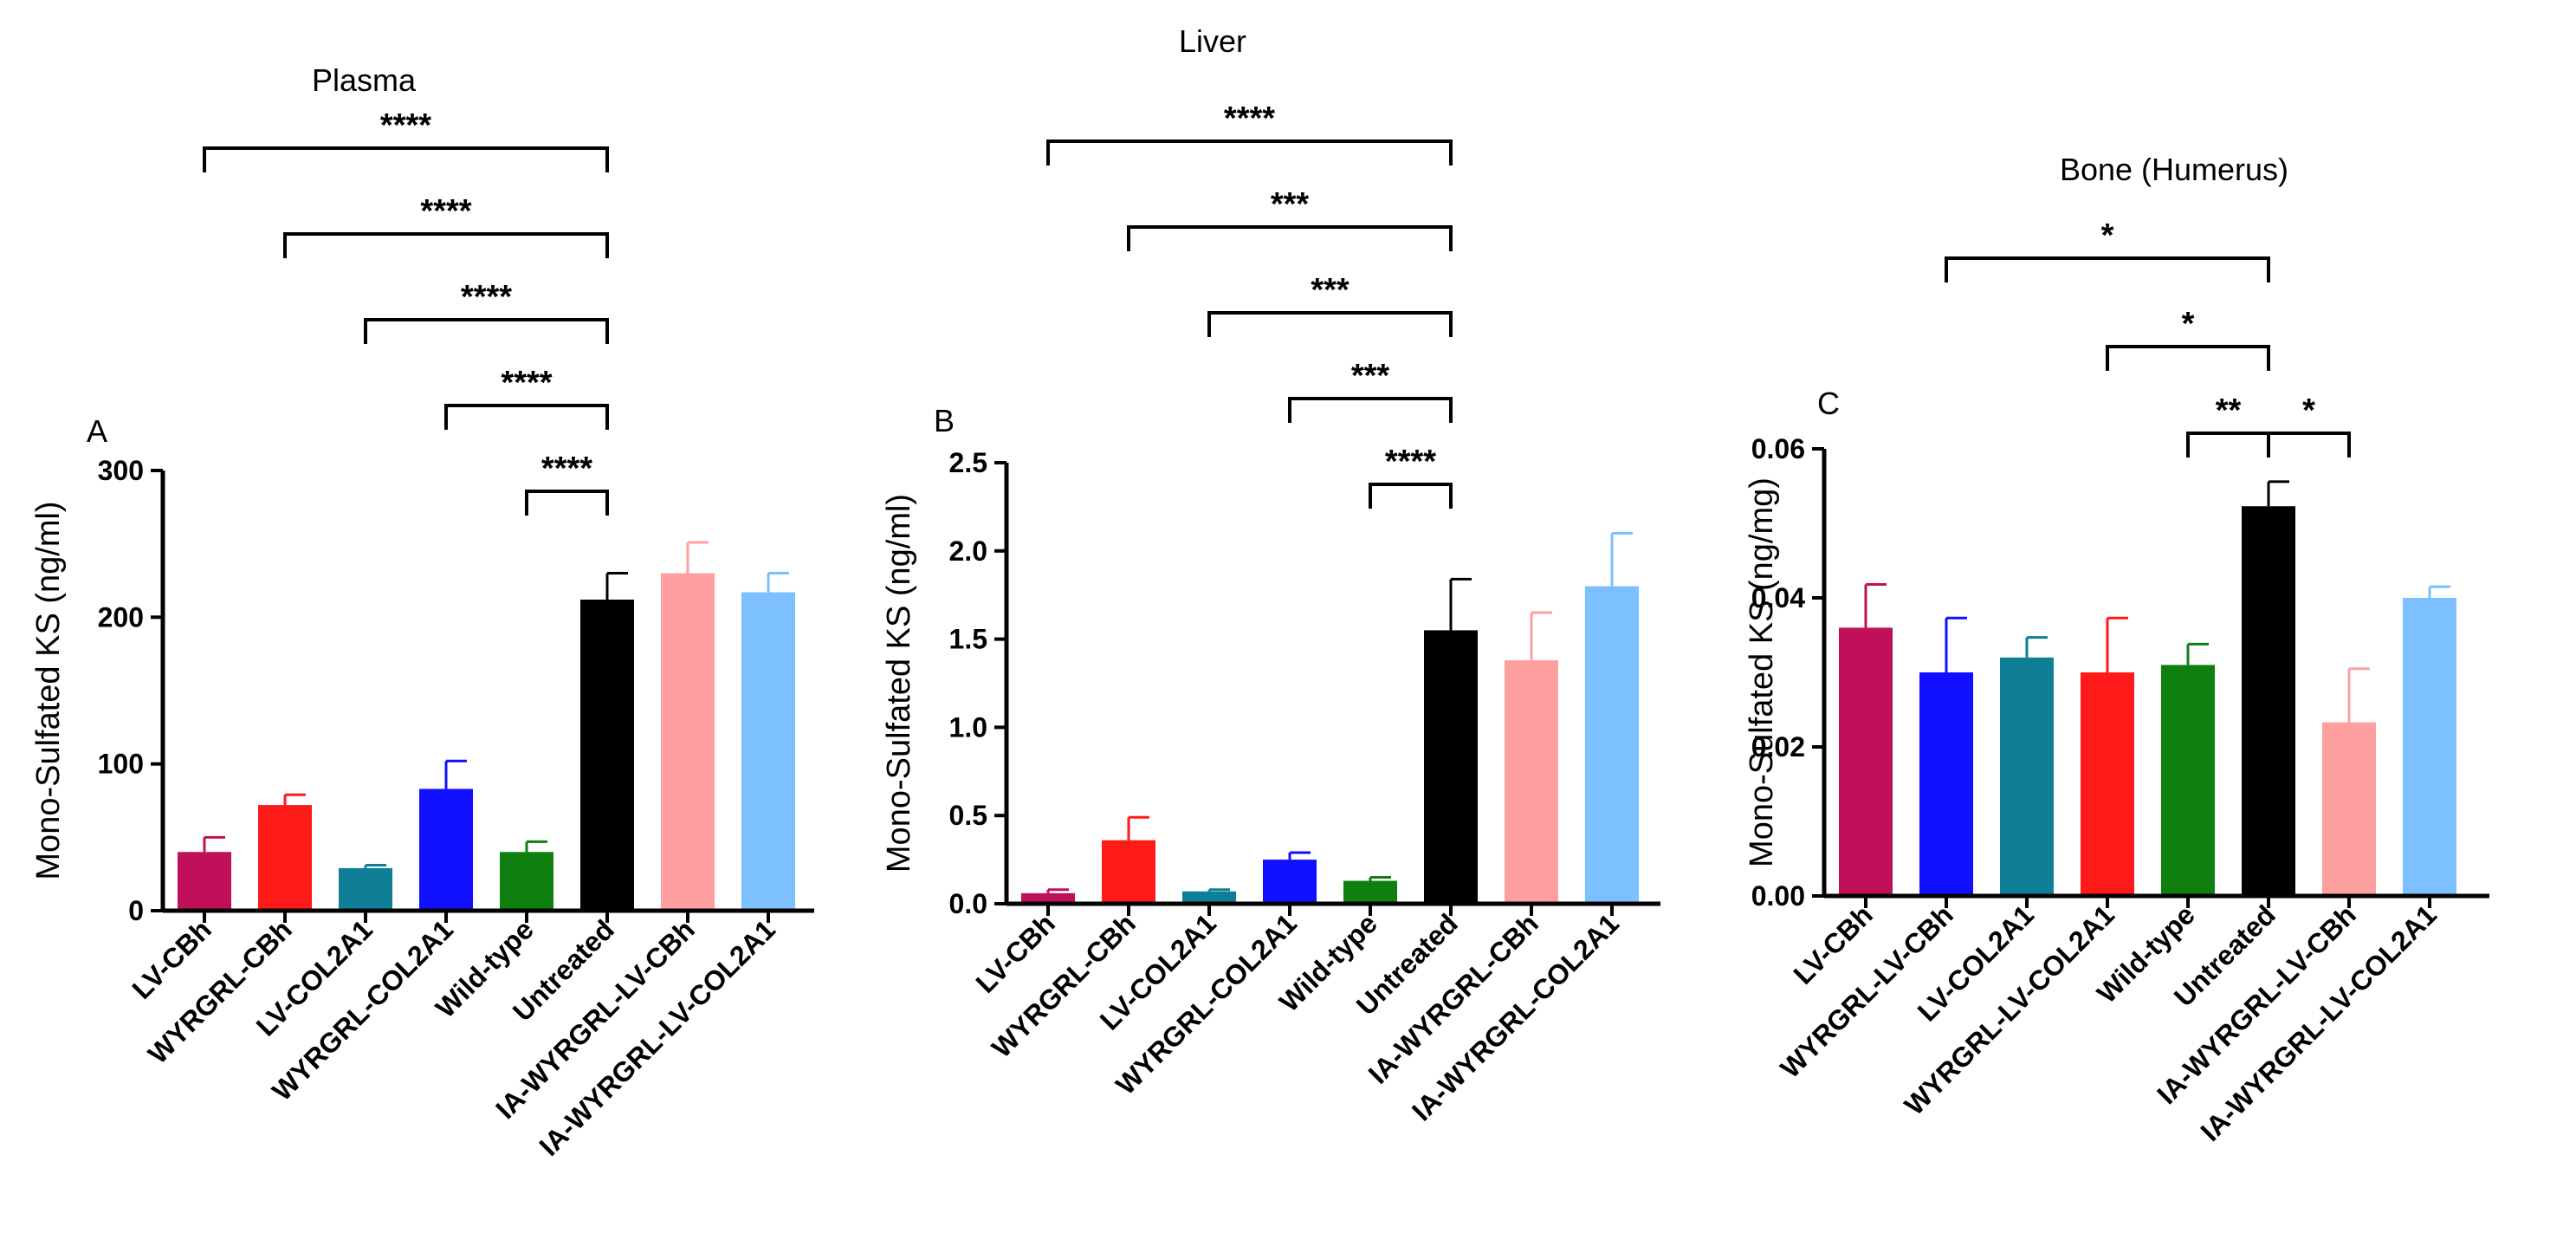  What do you see at coordinates (1778, 597) in the screenshot?
I see `y-tick-label: 0.04` at bounding box center [1778, 597].